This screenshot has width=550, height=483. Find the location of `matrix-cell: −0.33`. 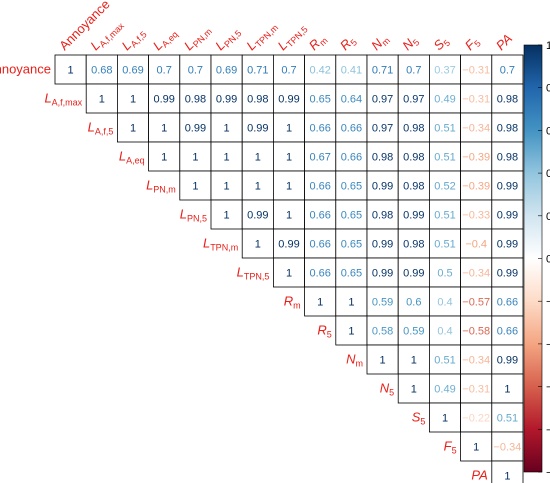

matrix-cell: −0.33 is located at coordinates (476, 214).